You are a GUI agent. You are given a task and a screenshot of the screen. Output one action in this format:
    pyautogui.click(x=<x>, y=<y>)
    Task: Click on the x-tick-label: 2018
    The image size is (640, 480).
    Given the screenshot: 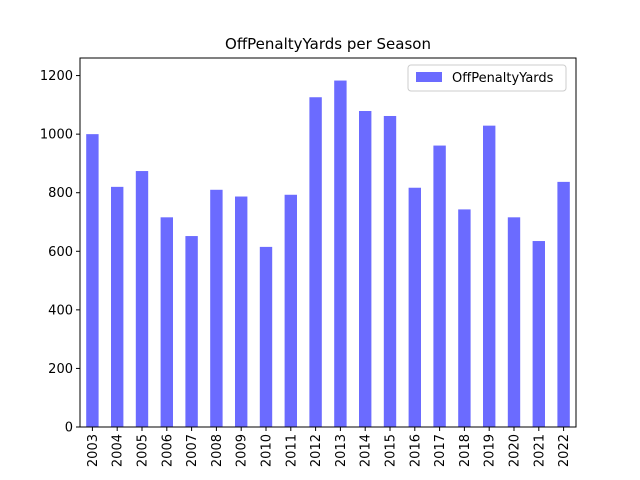 What is the action you would take?
    pyautogui.click(x=465, y=450)
    